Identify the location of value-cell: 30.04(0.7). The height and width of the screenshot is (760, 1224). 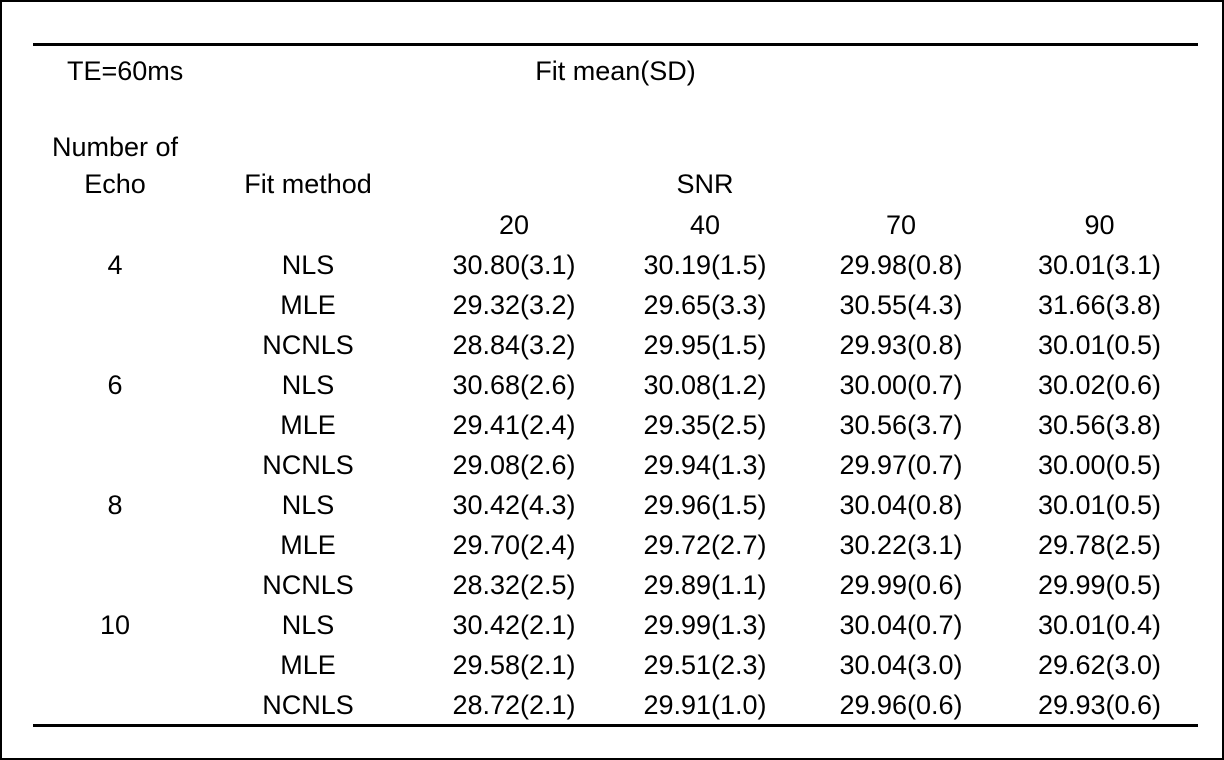
(901, 624).